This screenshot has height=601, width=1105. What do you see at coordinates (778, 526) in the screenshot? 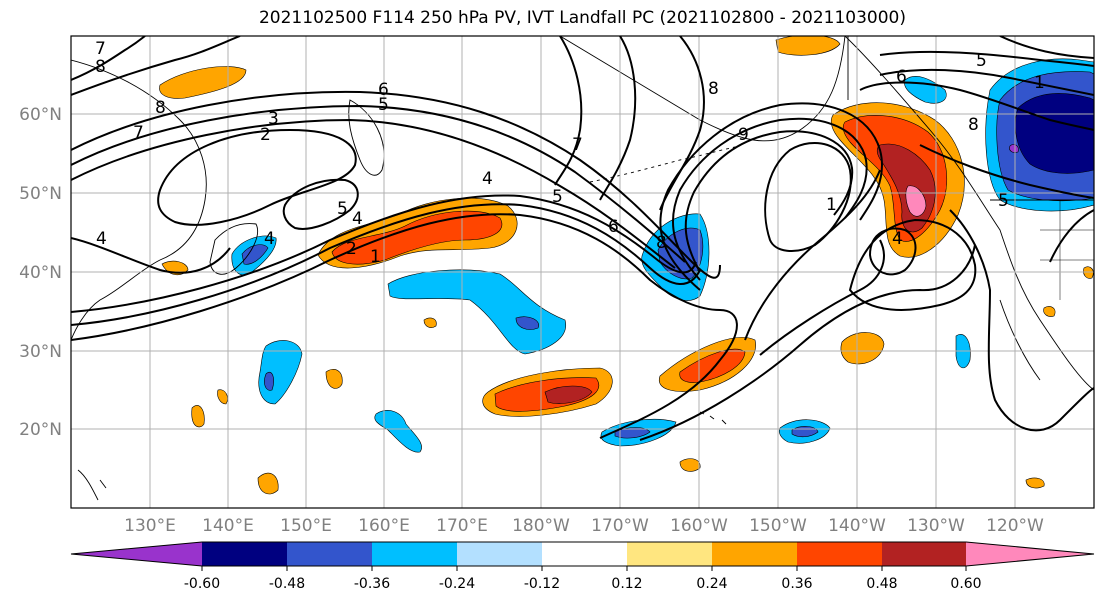
I see `lon-label: 150°W` at bounding box center [778, 526].